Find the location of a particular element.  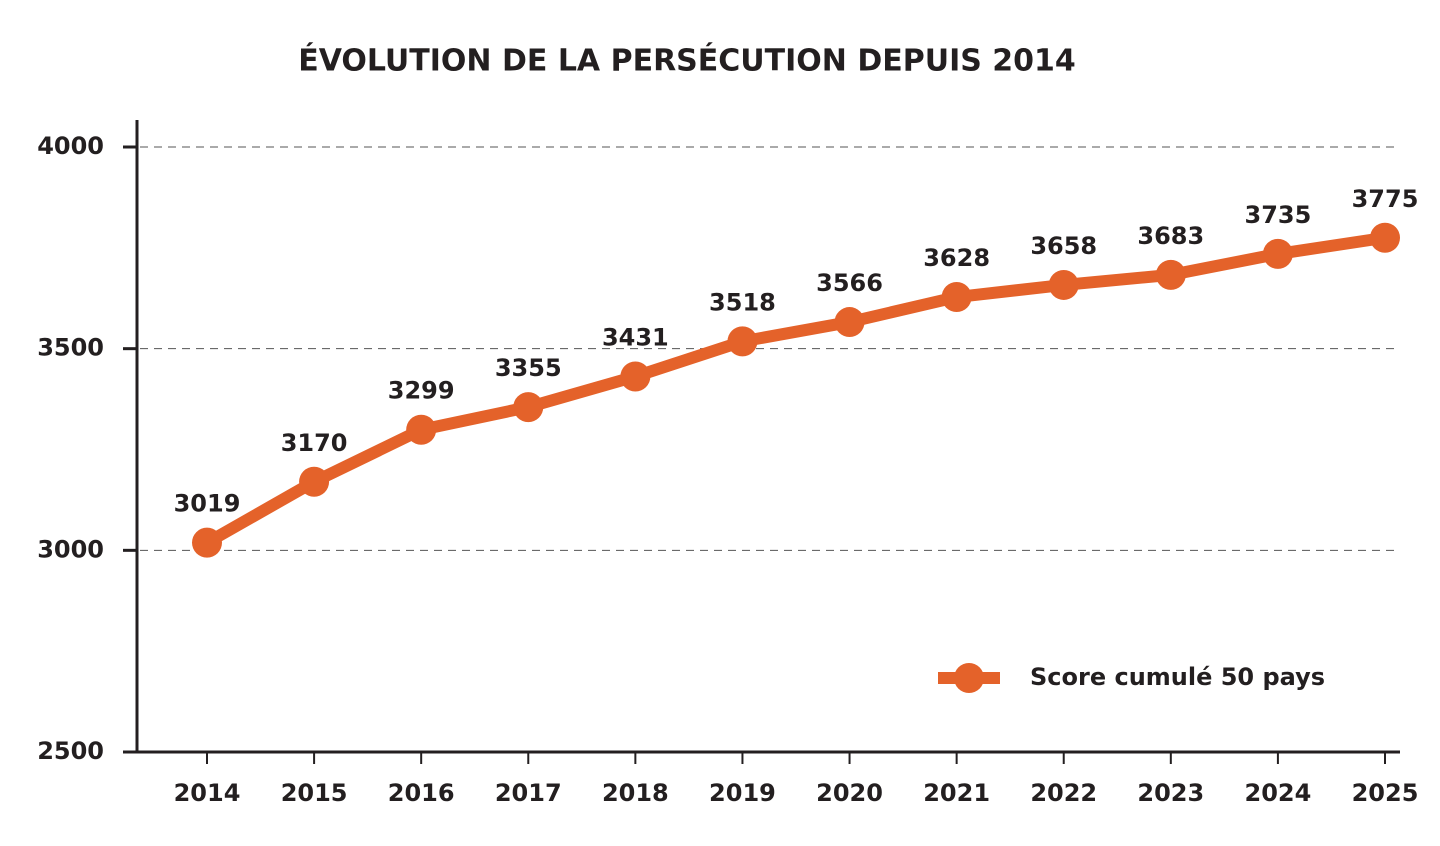

data-label: 3775 is located at coordinates (1385, 199).